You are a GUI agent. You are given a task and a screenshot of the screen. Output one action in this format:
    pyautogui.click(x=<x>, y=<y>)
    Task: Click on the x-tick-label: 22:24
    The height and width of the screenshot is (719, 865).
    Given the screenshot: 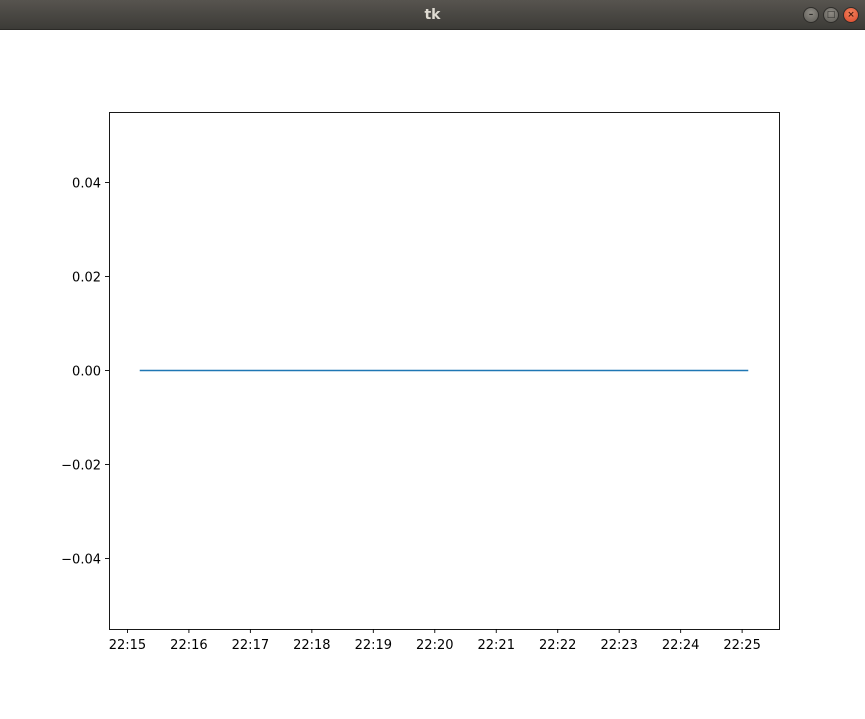 What is the action you would take?
    pyautogui.click(x=680, y=645)
    